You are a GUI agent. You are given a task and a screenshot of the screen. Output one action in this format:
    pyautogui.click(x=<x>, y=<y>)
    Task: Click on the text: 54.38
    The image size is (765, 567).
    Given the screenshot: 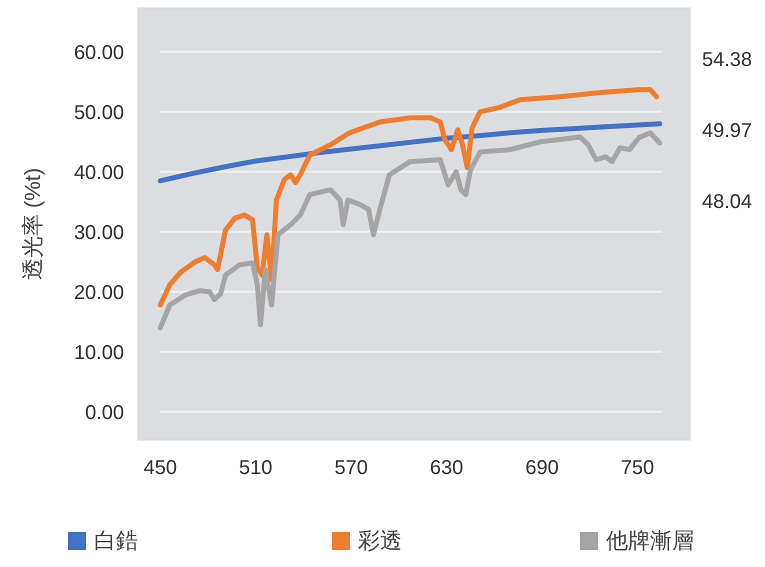 What is the action you would take?
    pyautogui.click(x=727, y=60)
    